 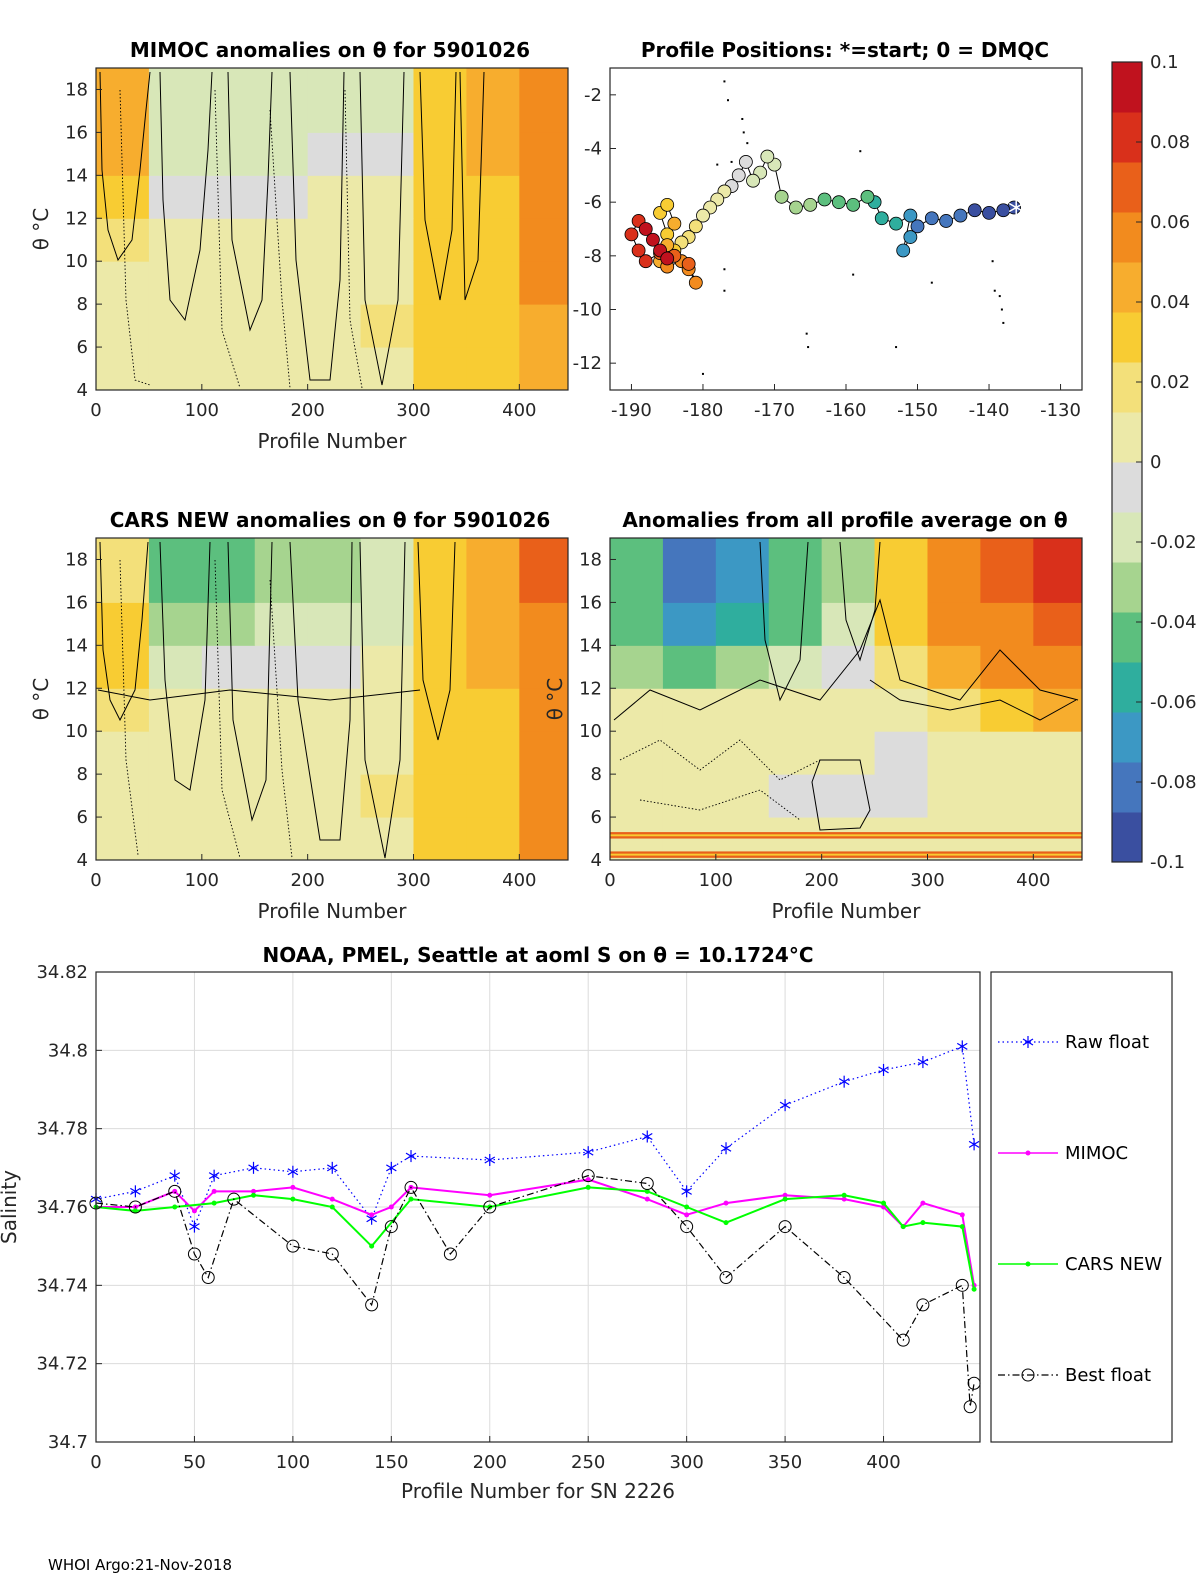 I want to click on salinity-ylabel: Salinity, so click(x=10, y=1207).